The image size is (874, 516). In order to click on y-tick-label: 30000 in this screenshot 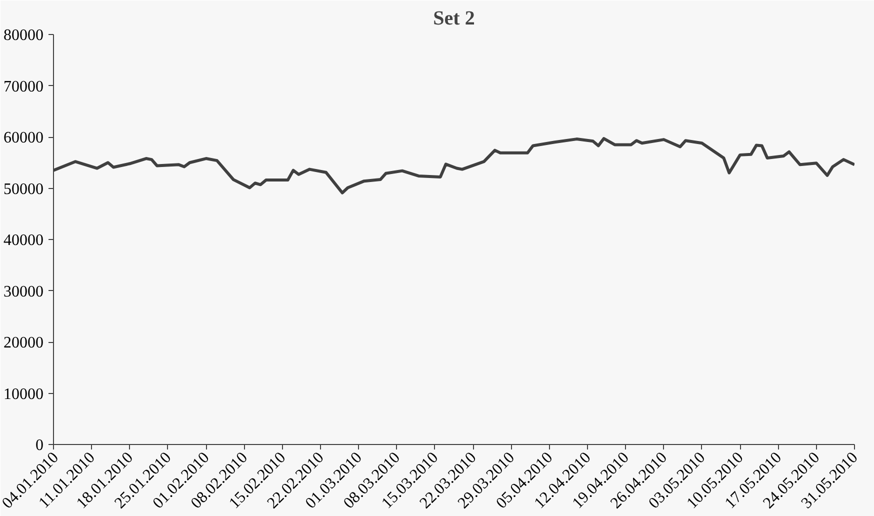, I will do `click(24, 291)`.